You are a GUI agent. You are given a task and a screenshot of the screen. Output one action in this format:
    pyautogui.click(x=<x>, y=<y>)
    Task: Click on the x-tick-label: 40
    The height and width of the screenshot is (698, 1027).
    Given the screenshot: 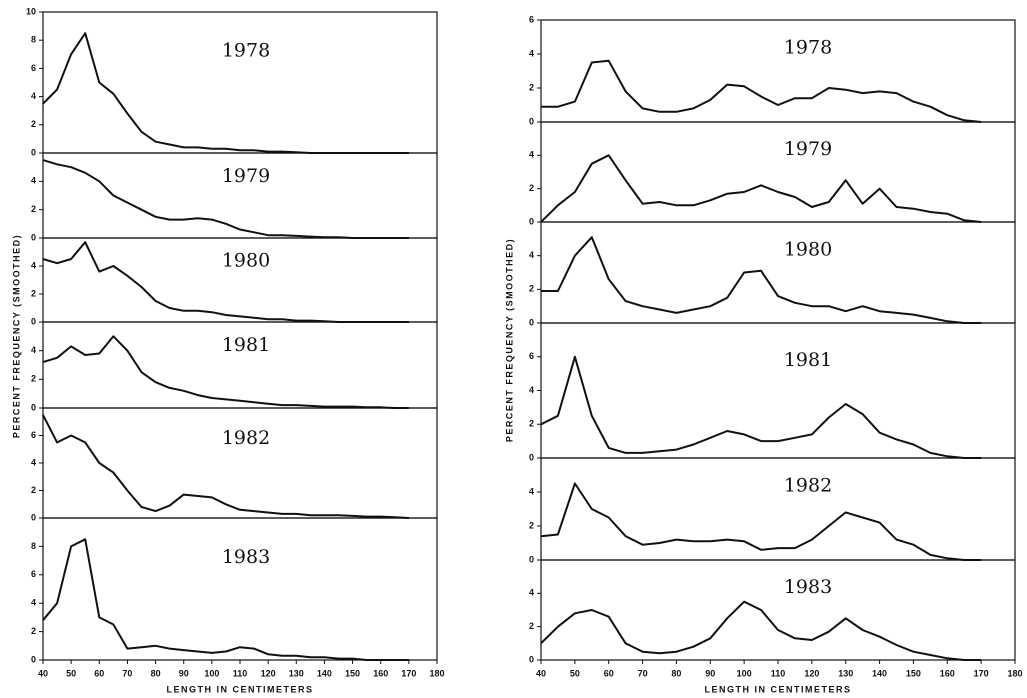 What is the action you would take?
    pyautogui.click(x=541, y=673)
    